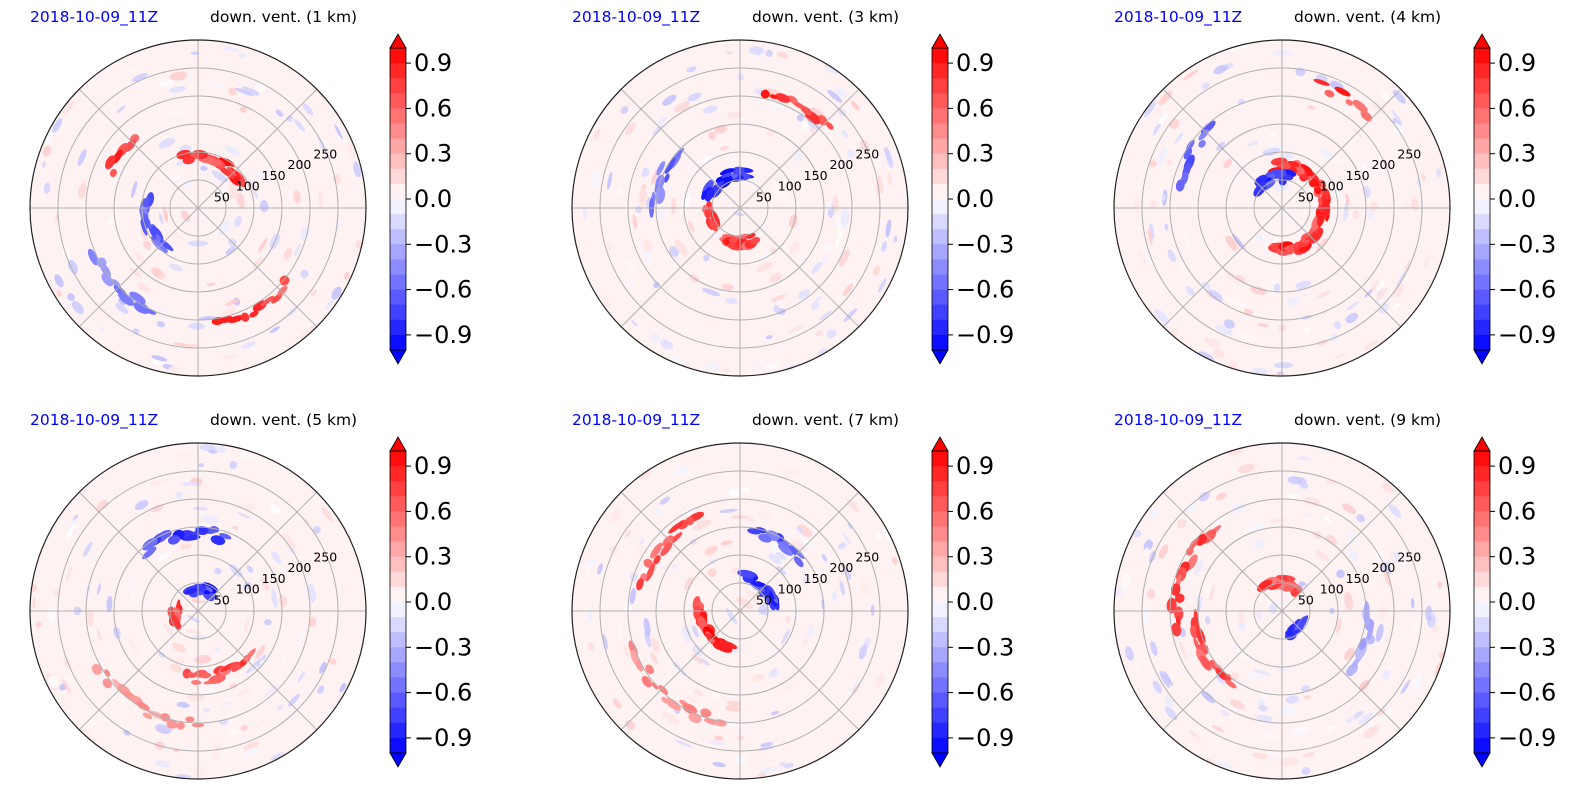 The width and height of the screenshot is (1583, 809). I want to click on radial-tick-label: 150, so click(816, 578).